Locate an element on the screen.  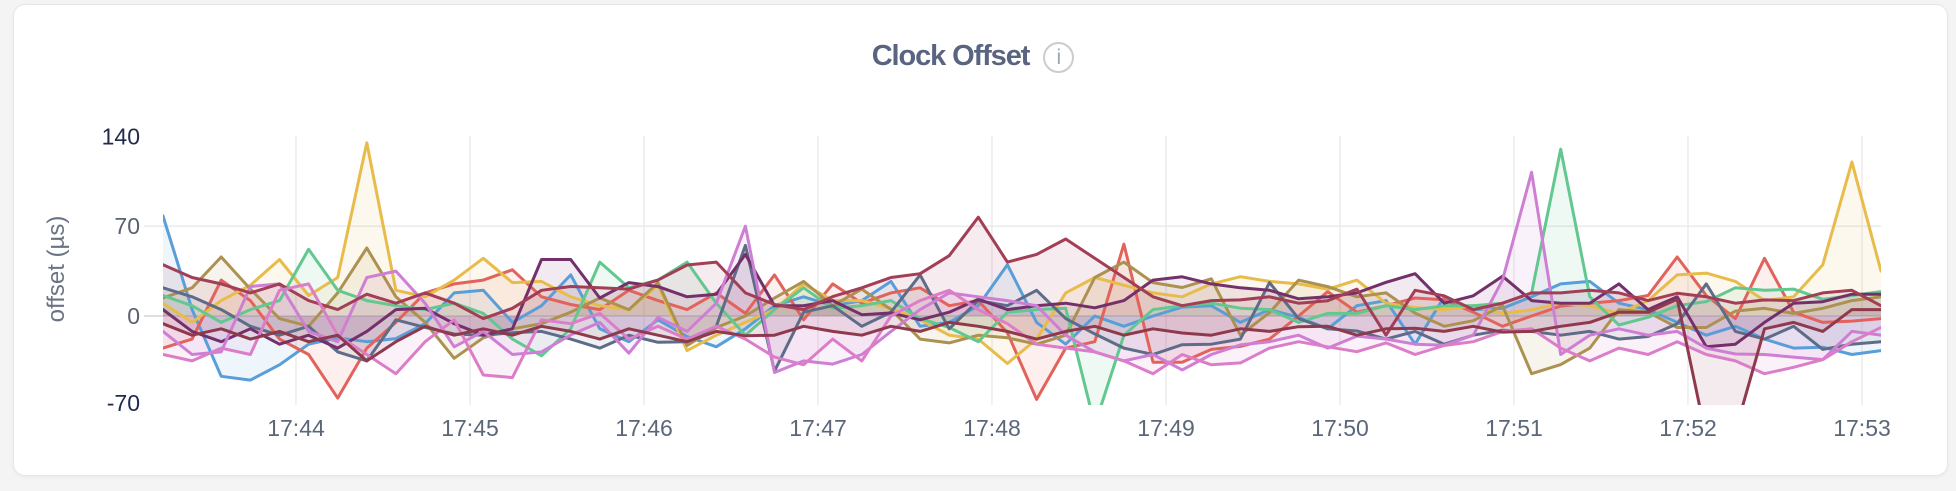
svg-text: 17:49 is located at coordinates (1166, 428).